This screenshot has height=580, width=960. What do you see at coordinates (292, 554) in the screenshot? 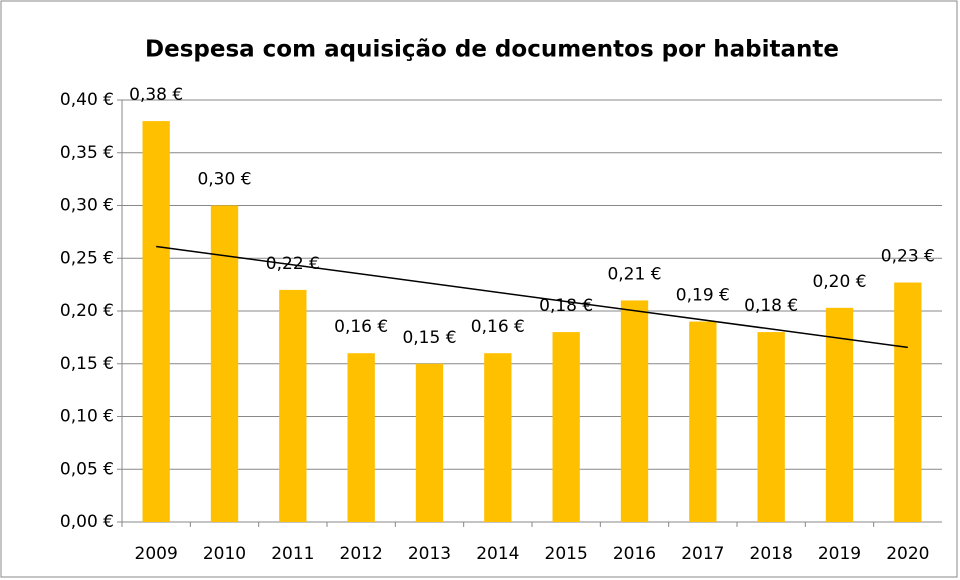
I see `x-tick-label: 2011` at bounding box center [292, 554].